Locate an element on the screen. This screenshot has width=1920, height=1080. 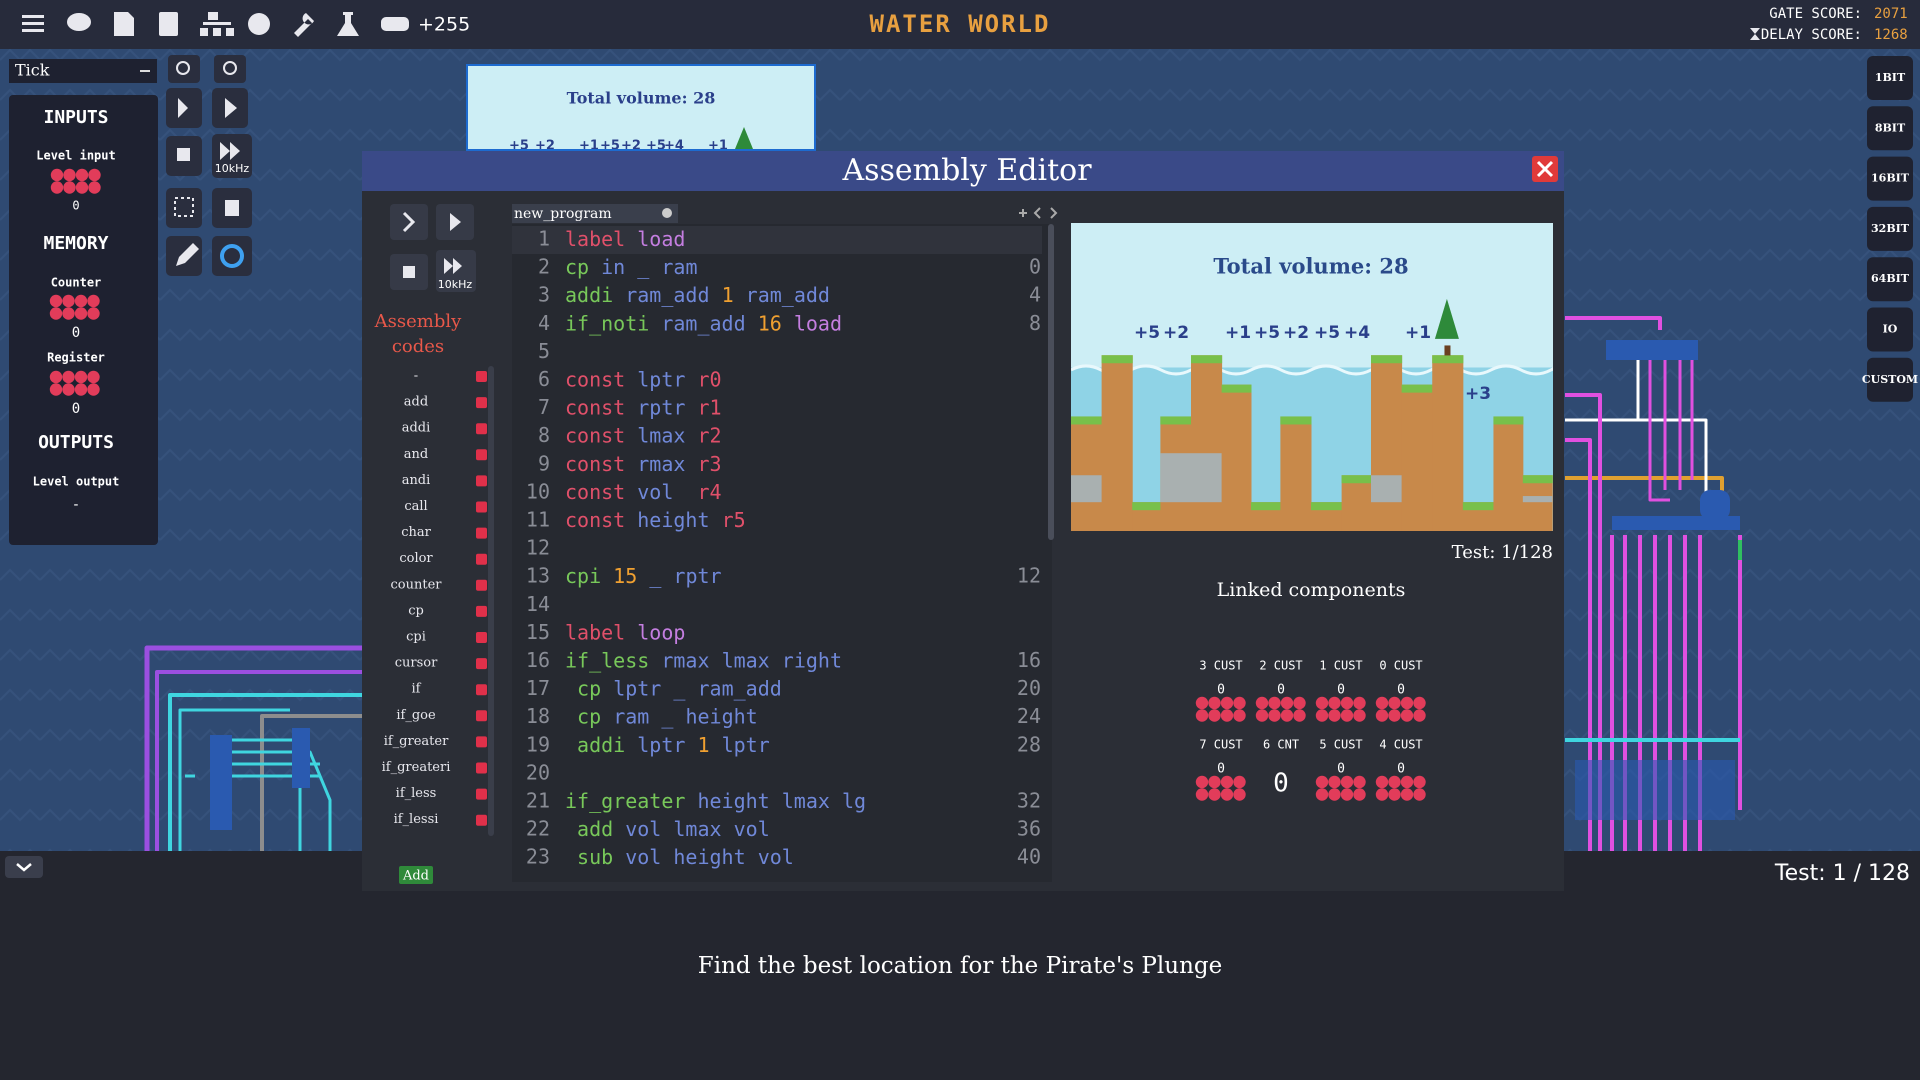
grass is located at coordinates (1448, 359).